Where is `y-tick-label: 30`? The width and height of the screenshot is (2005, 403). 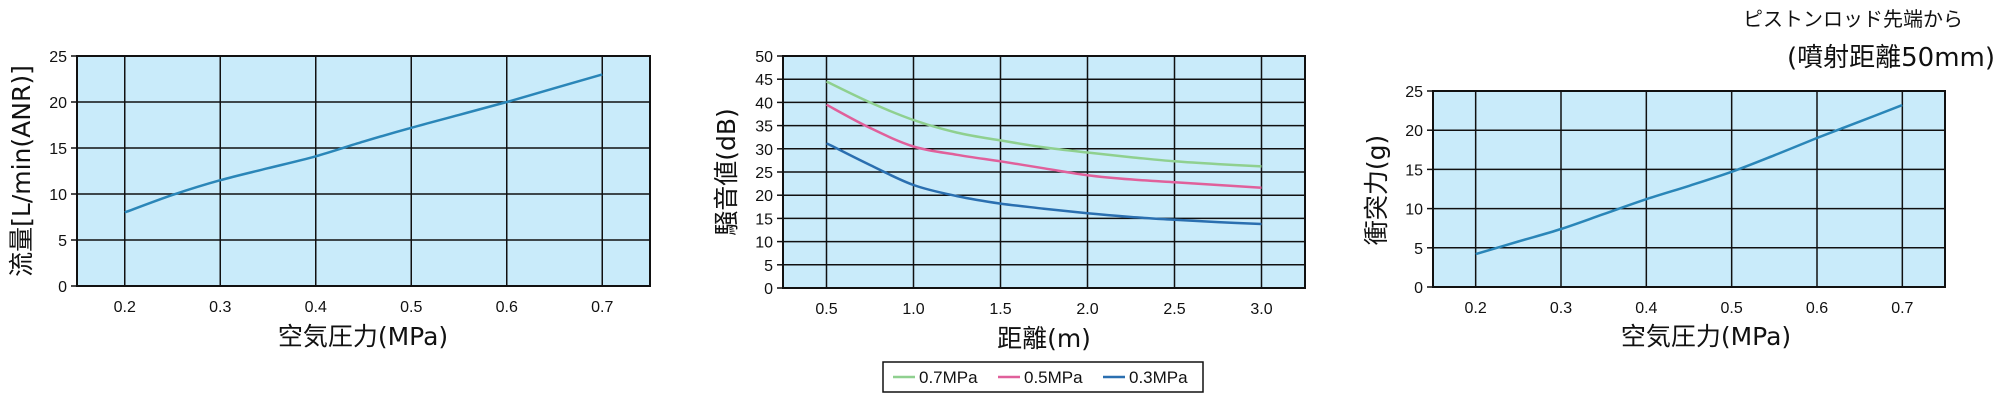 y-tick-label: 30 is located at coordinates (764, 150).